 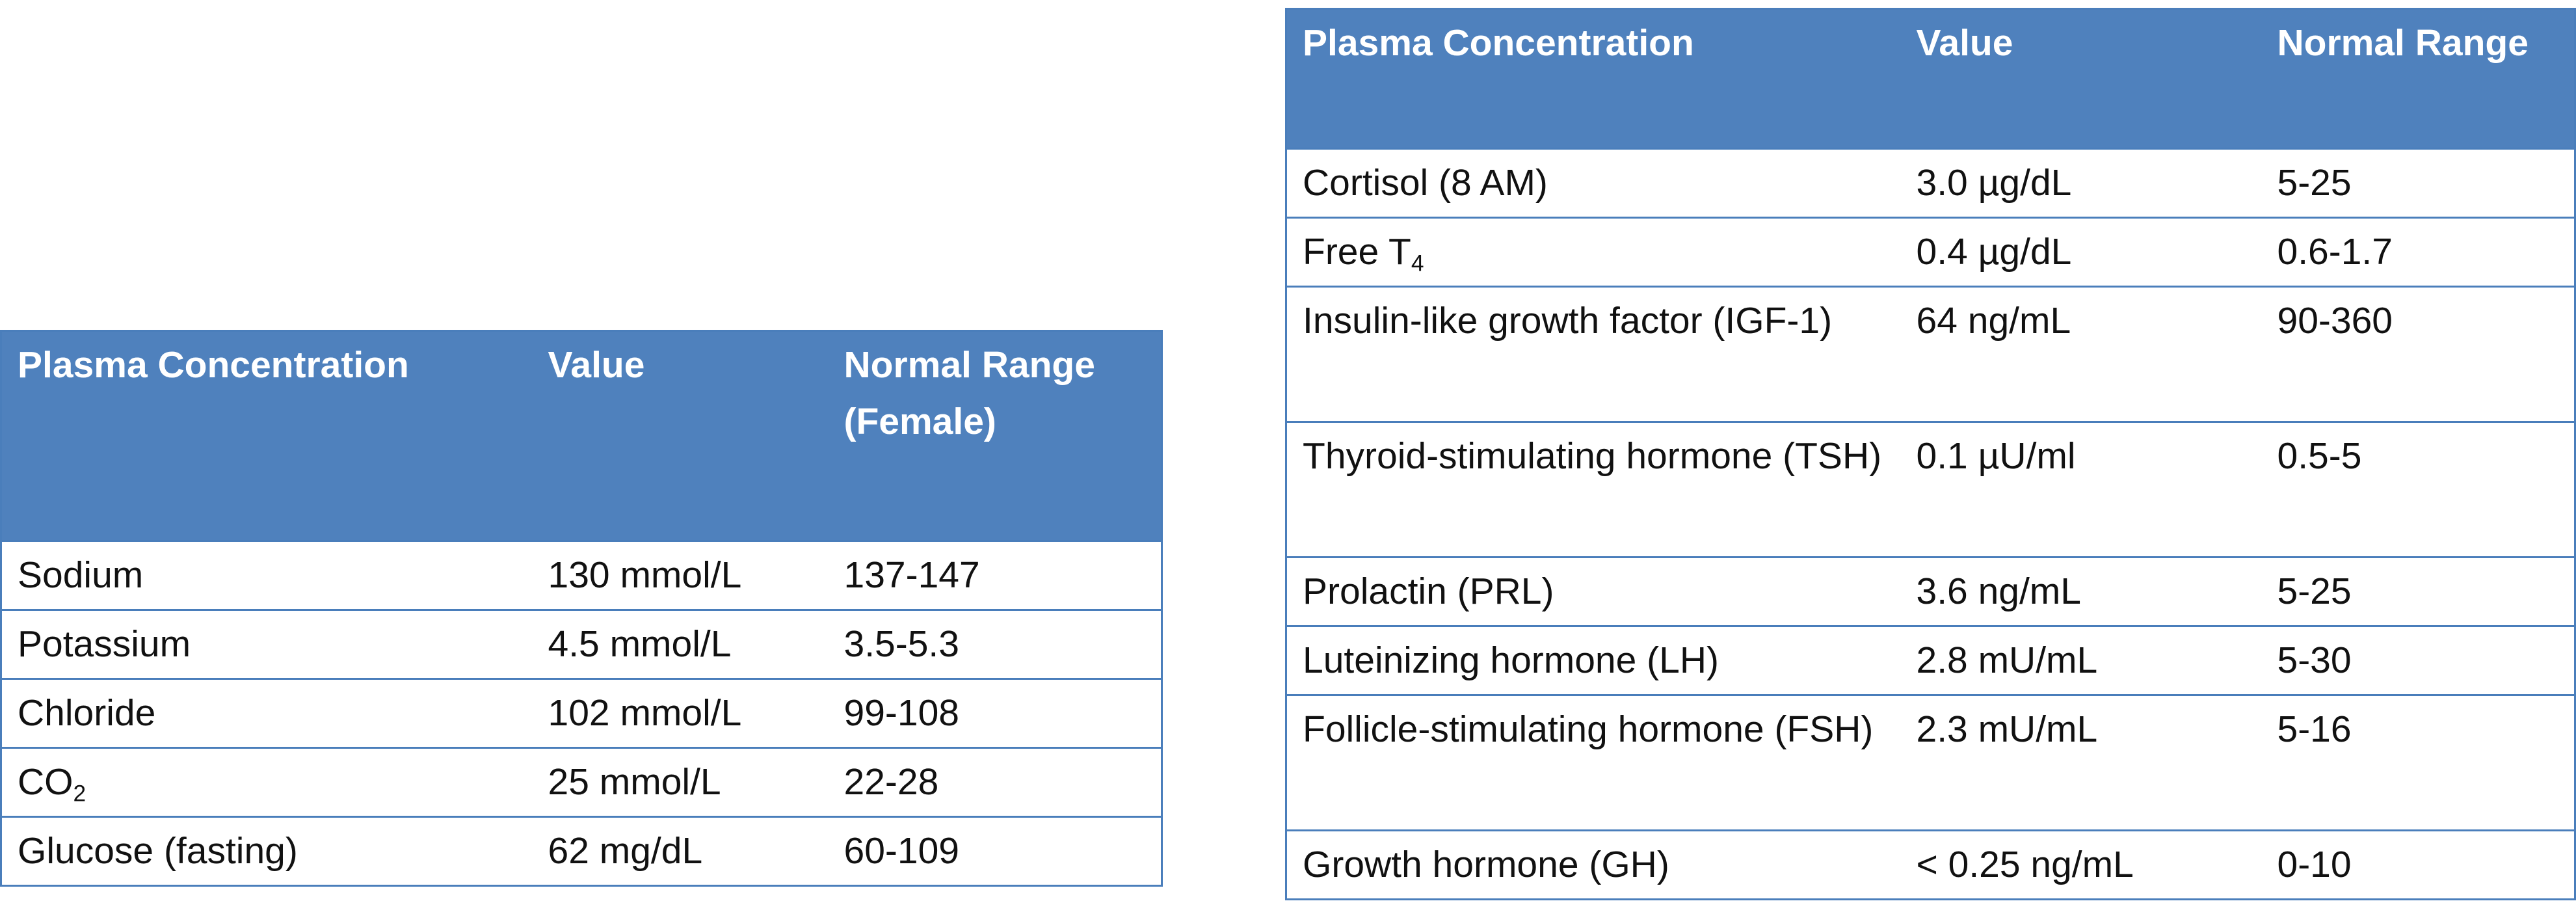 What do you see at coordinates (681, 575) in the screenshot?
I see `value-cell: 130 mmol/L` at bounding box center [681, 575].